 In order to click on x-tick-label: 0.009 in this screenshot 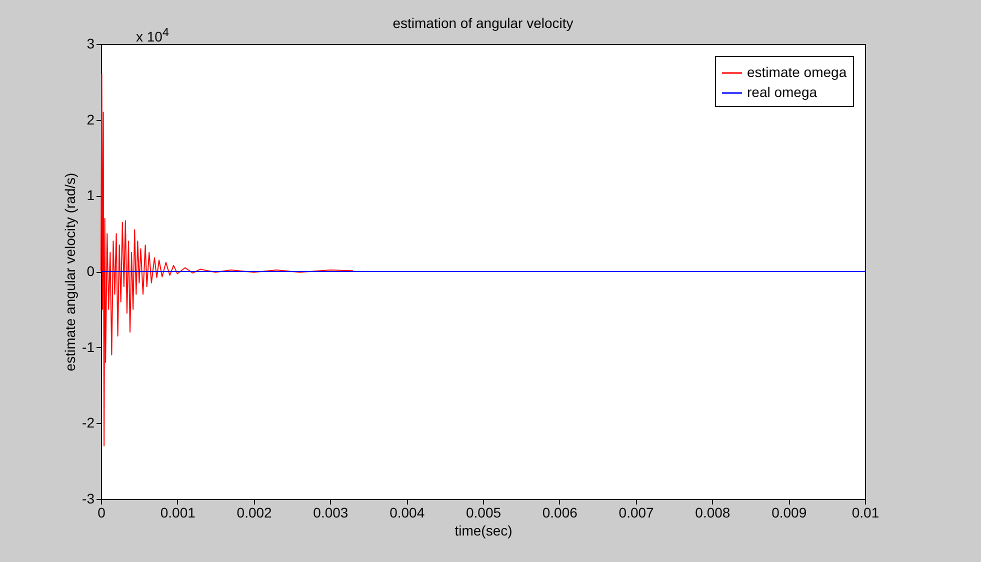, I will do `click(789, 512)`.